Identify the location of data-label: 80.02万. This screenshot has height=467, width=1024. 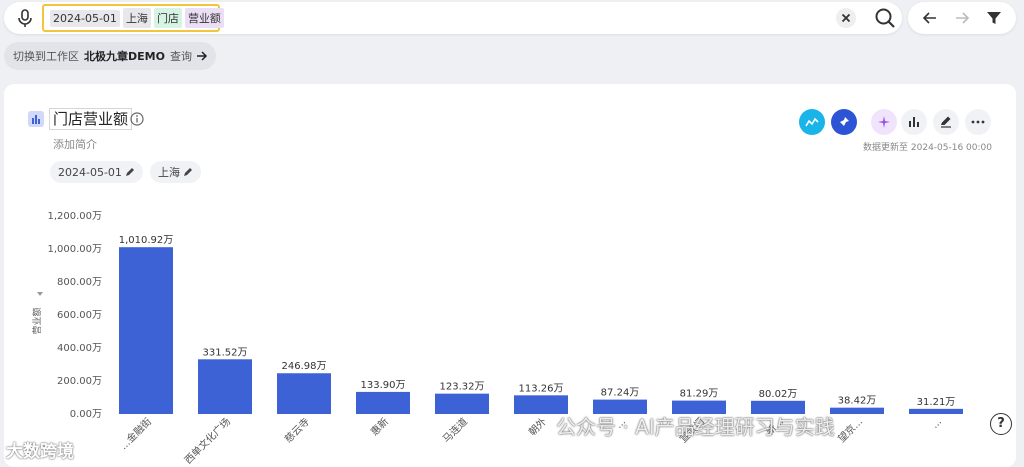
(778, 394).